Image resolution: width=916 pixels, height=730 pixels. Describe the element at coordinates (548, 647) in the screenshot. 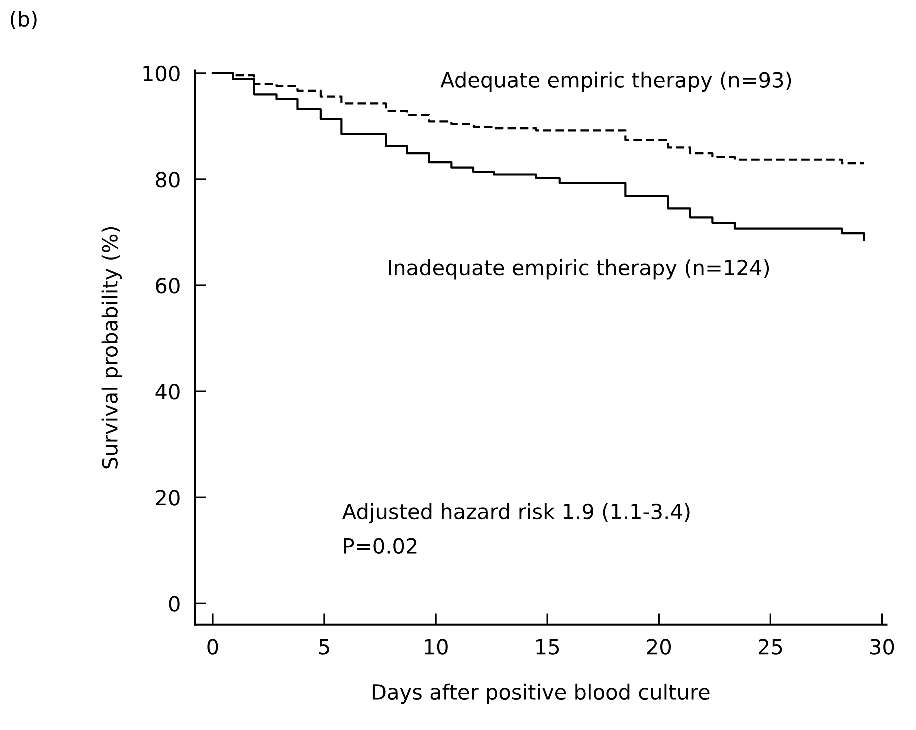

I see `x-tick-label: 15` at that location.